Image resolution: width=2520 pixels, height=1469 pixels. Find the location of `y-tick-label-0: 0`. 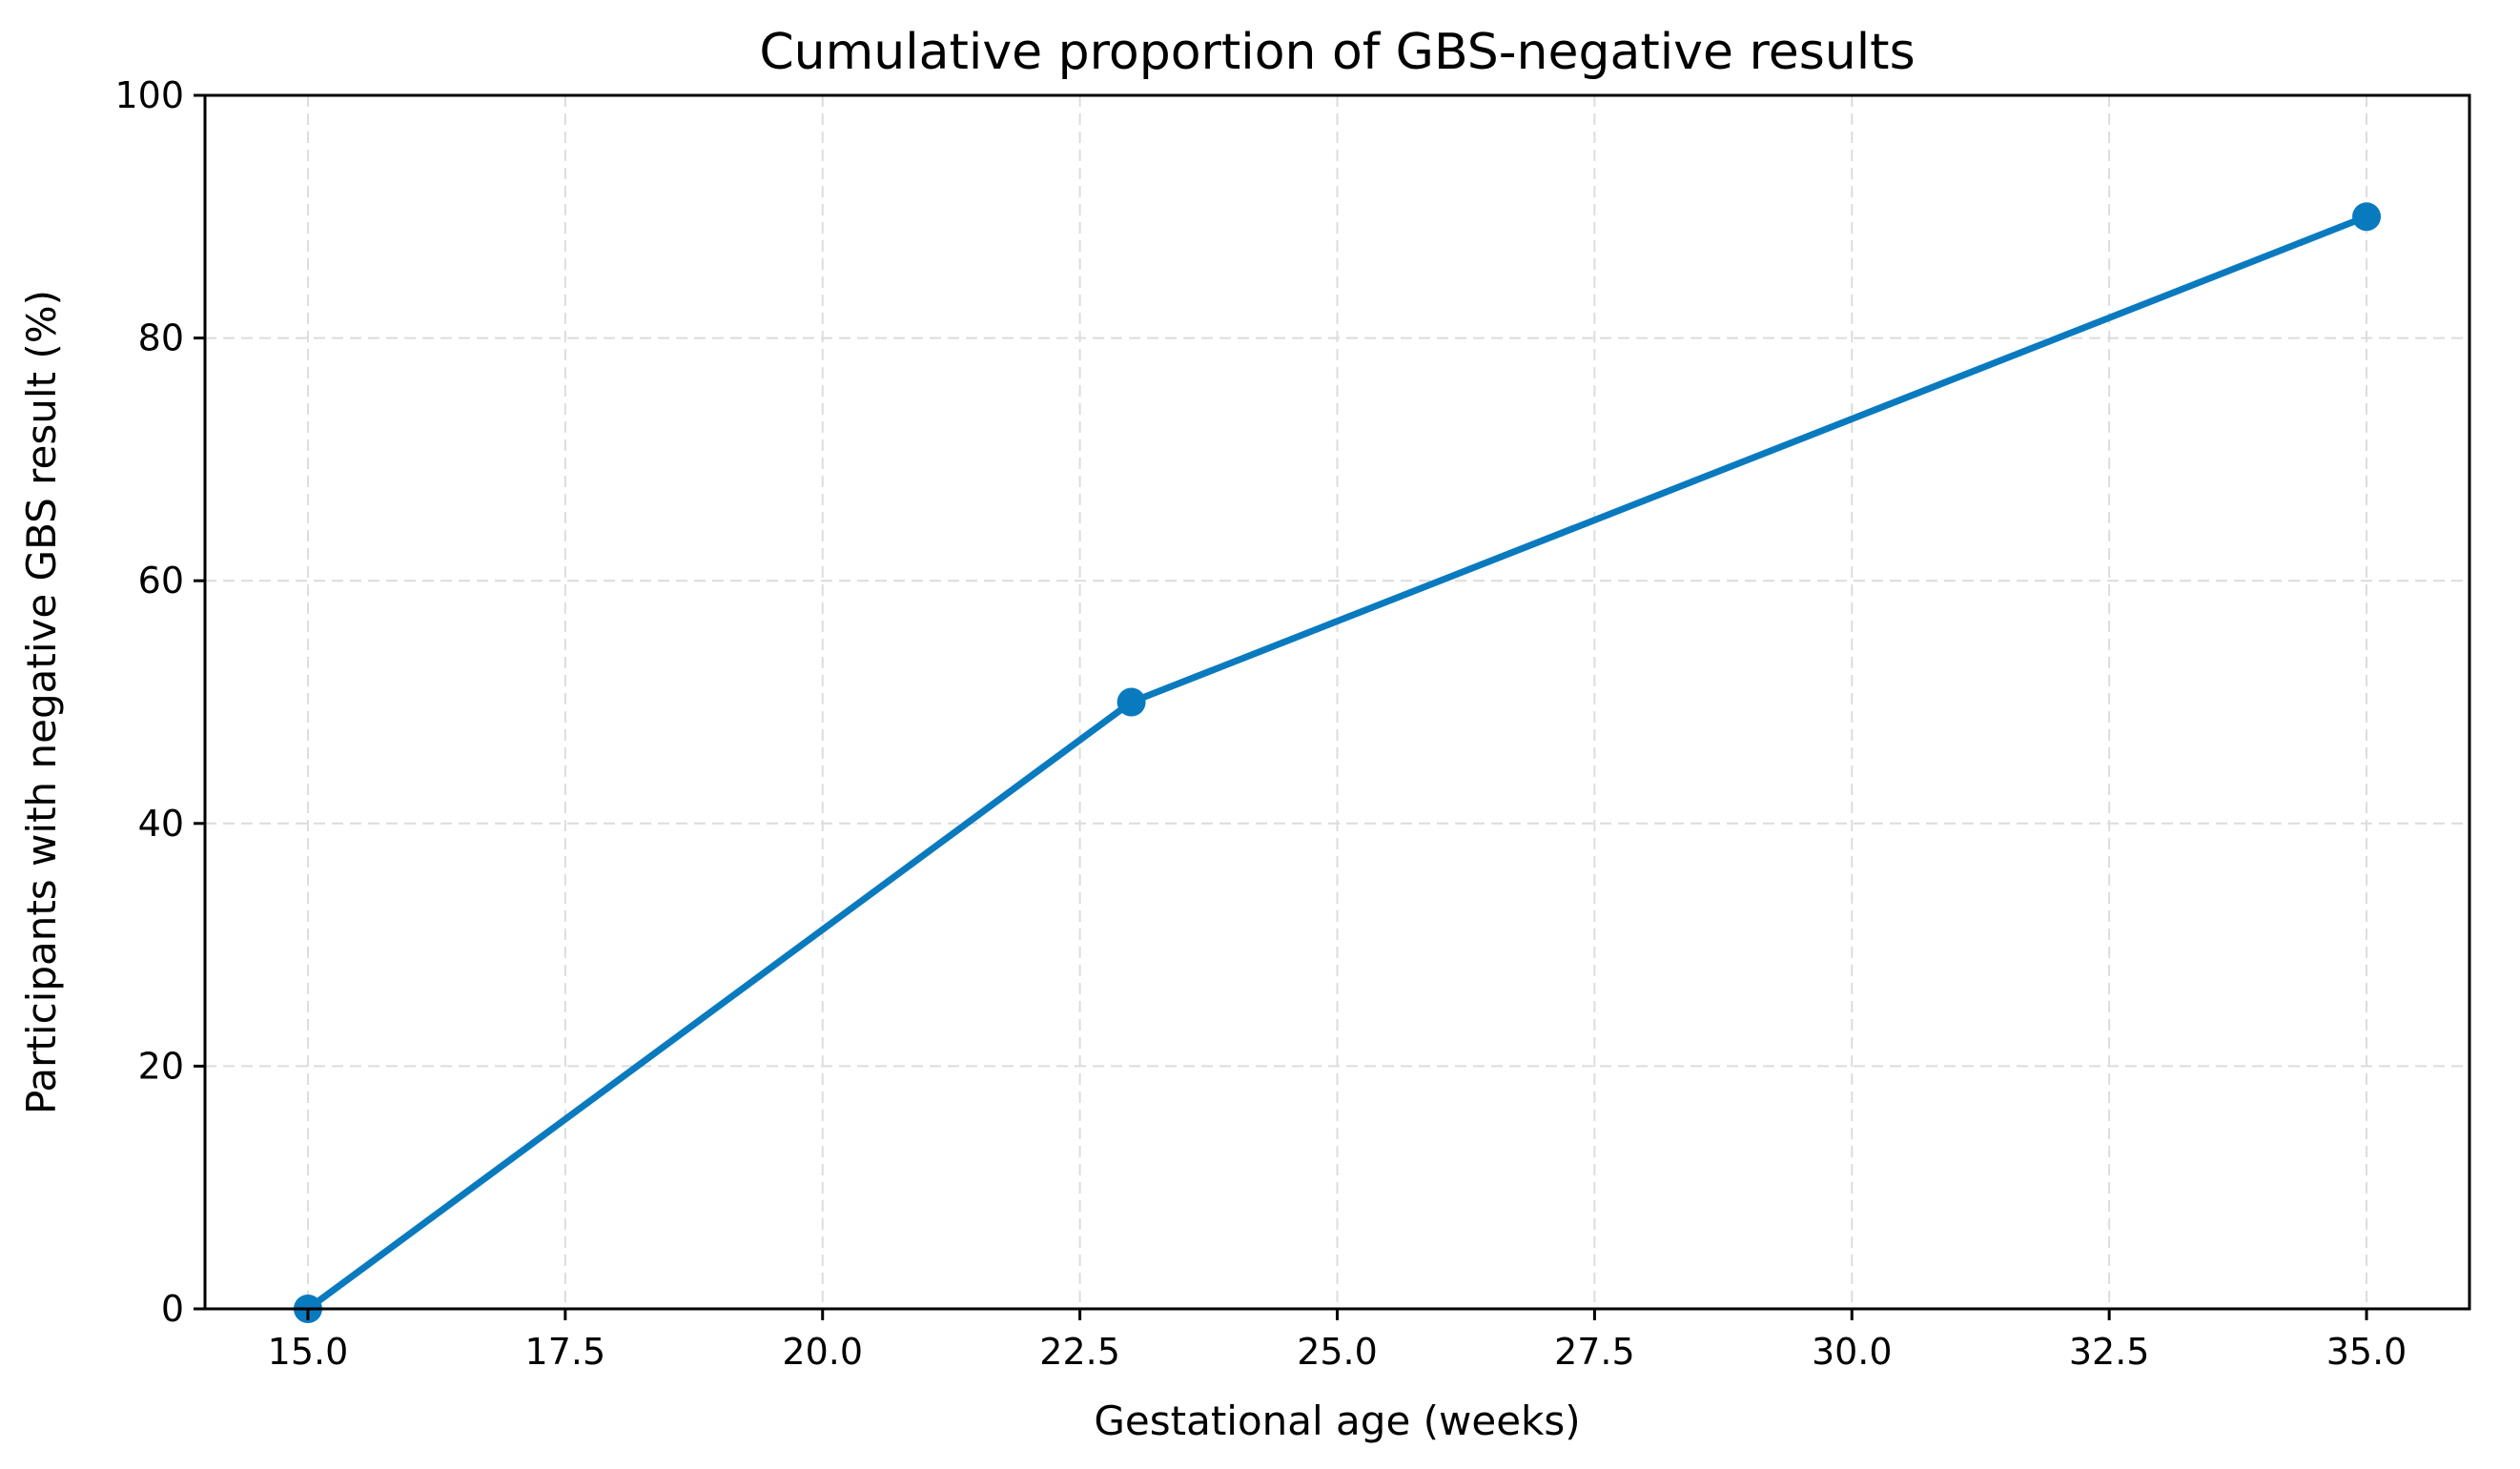

y-tick-label-0: 0 is located at coordinates (172, 1309).